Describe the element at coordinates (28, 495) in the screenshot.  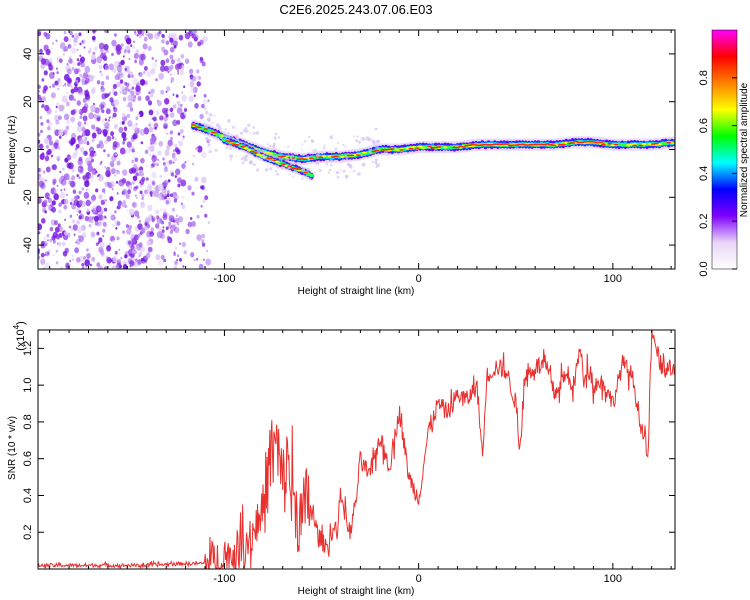
I see `snr-ytick-label: 0.4` at that location.